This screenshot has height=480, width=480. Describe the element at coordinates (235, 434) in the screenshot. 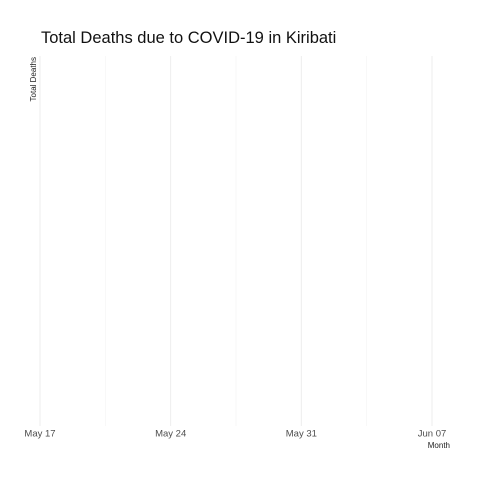

I see `x-tick-labels: May 17 May 24 May 31 Jun 07` at that location.